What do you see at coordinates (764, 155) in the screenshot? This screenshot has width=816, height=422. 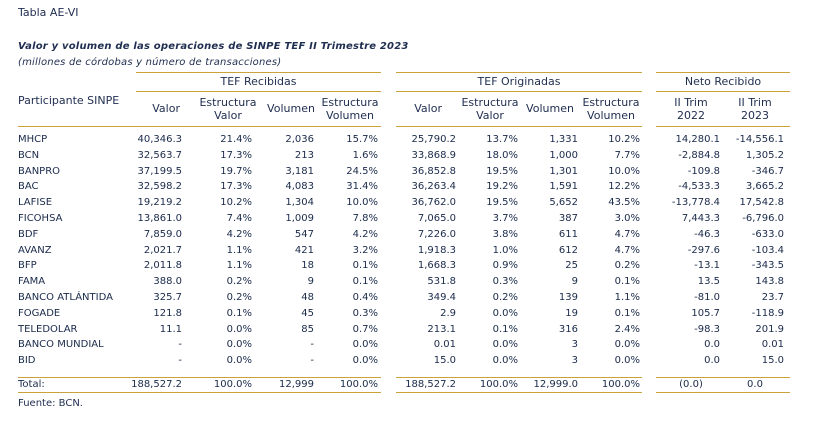 I see `table-cell: 1,305.2` at bounding box center [764, 155].